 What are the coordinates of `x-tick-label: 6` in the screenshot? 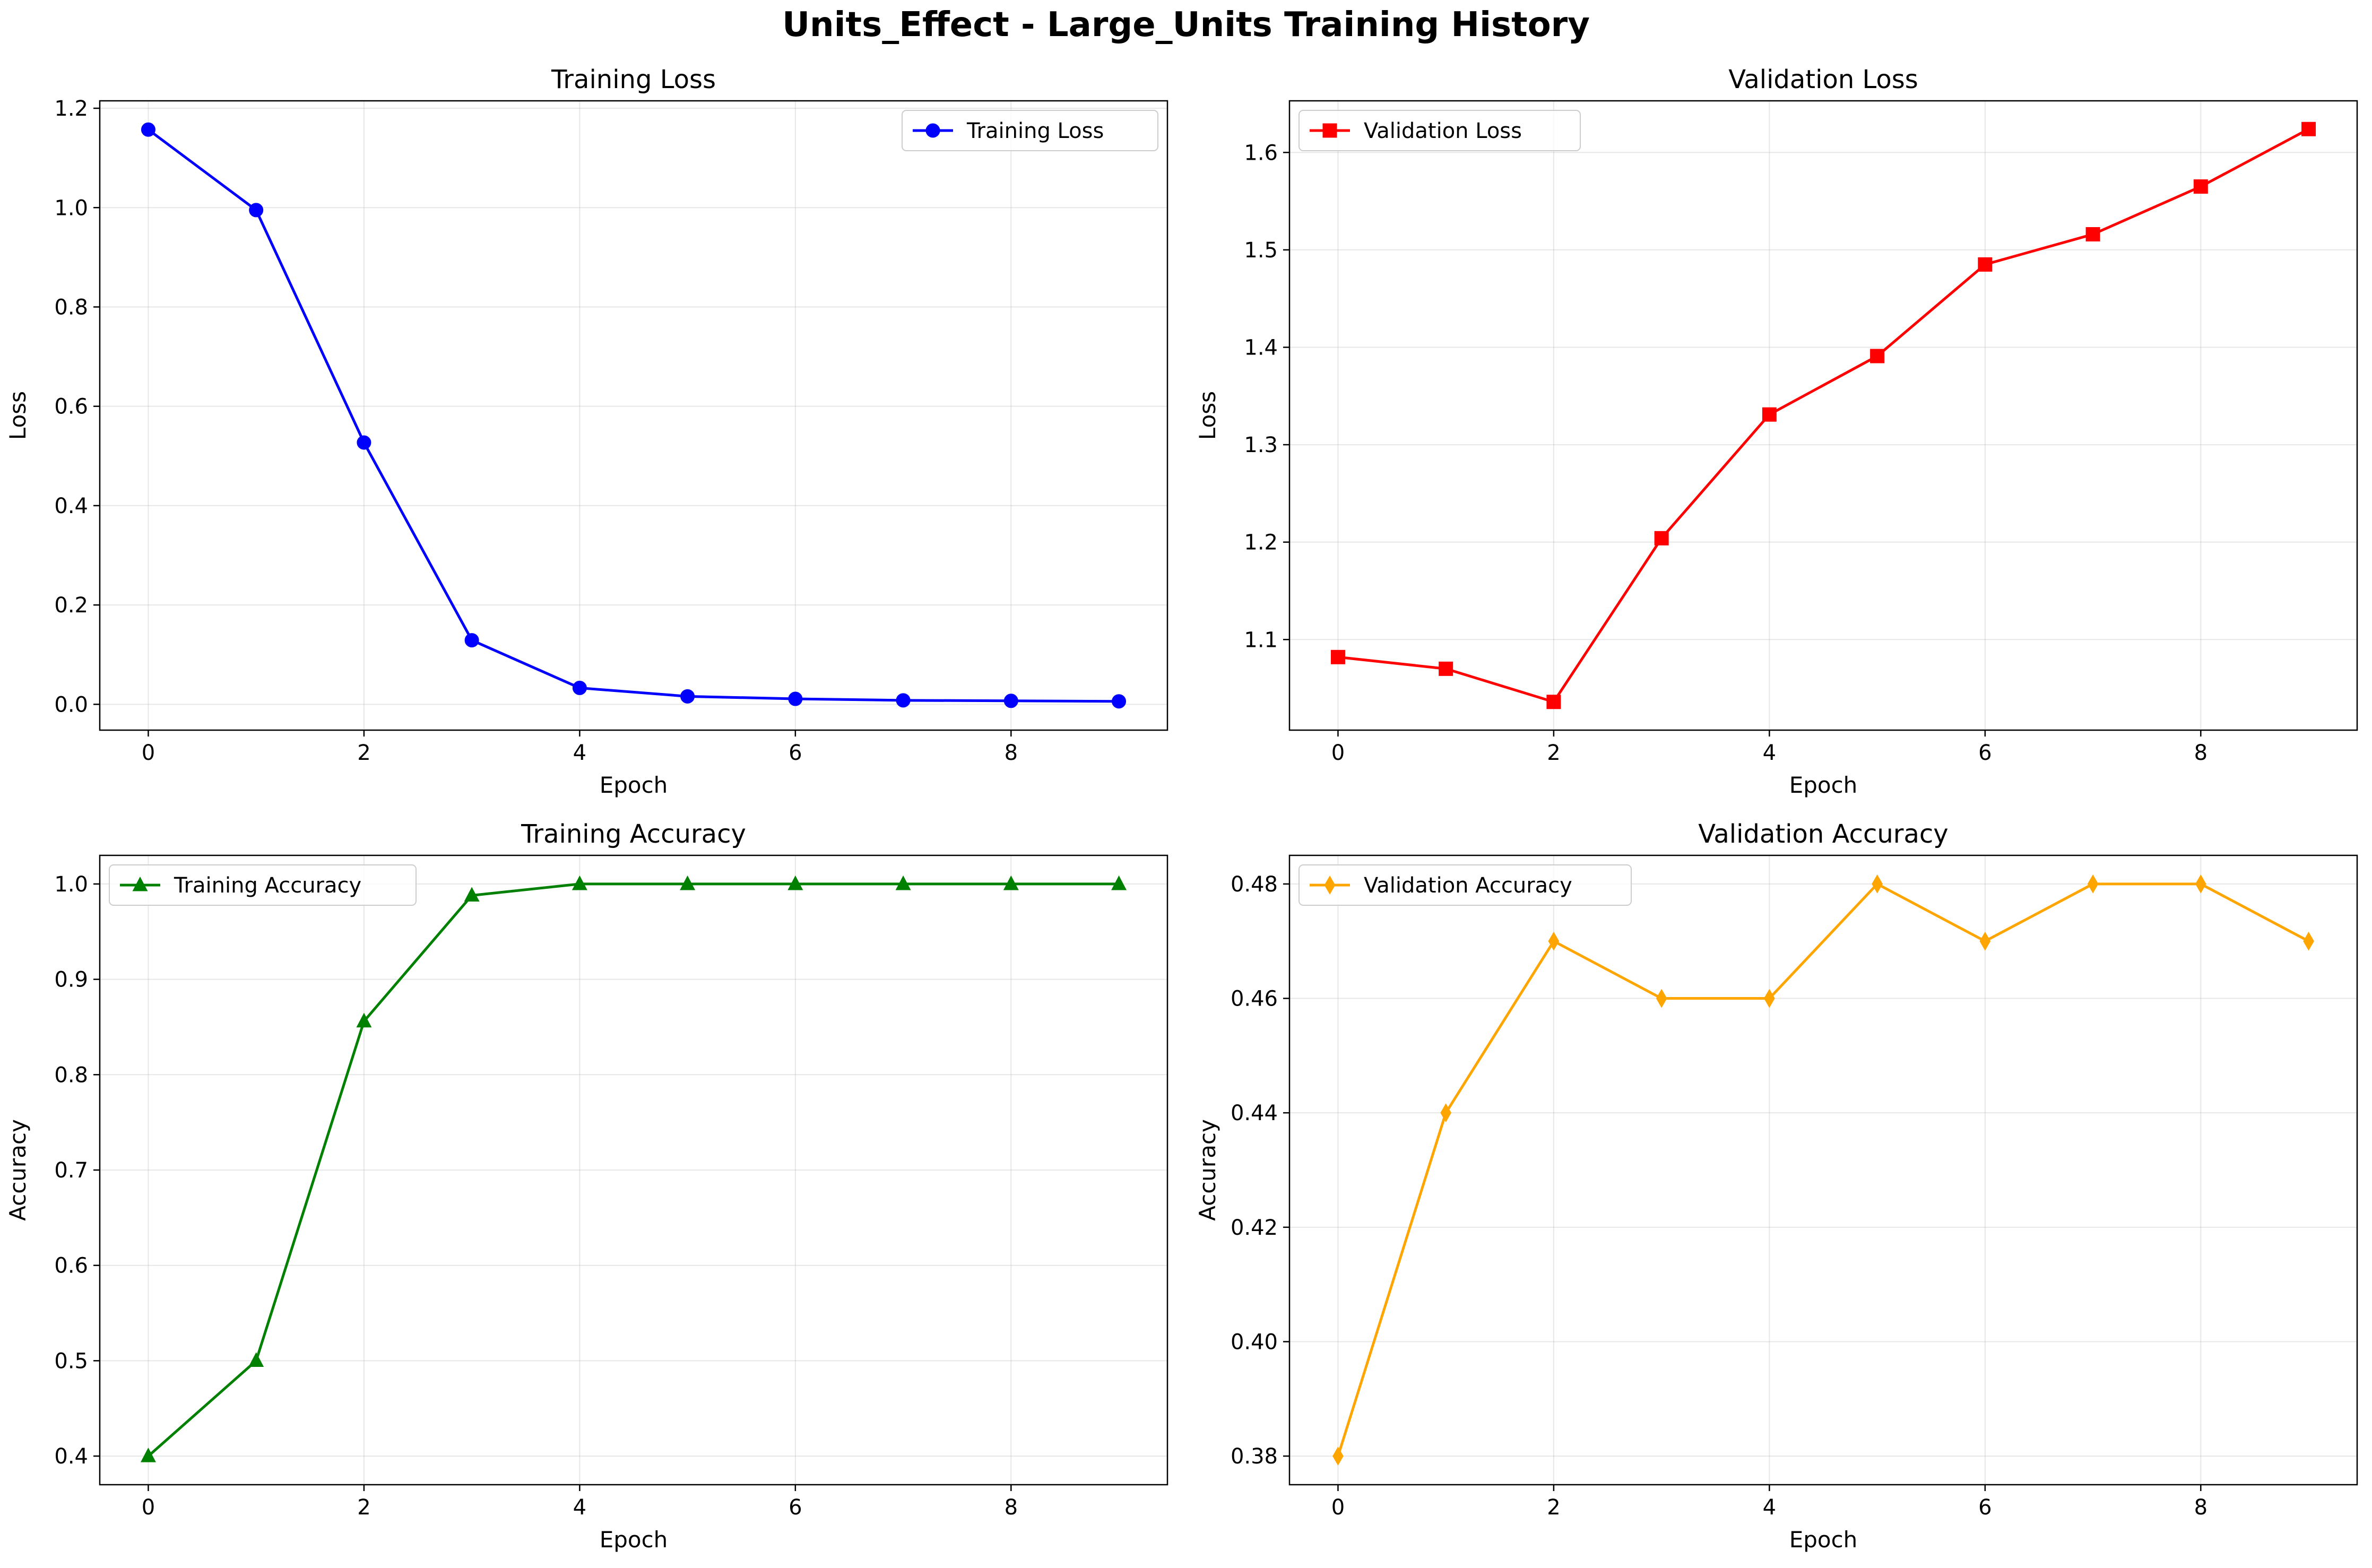 It's located at (796, 1507).